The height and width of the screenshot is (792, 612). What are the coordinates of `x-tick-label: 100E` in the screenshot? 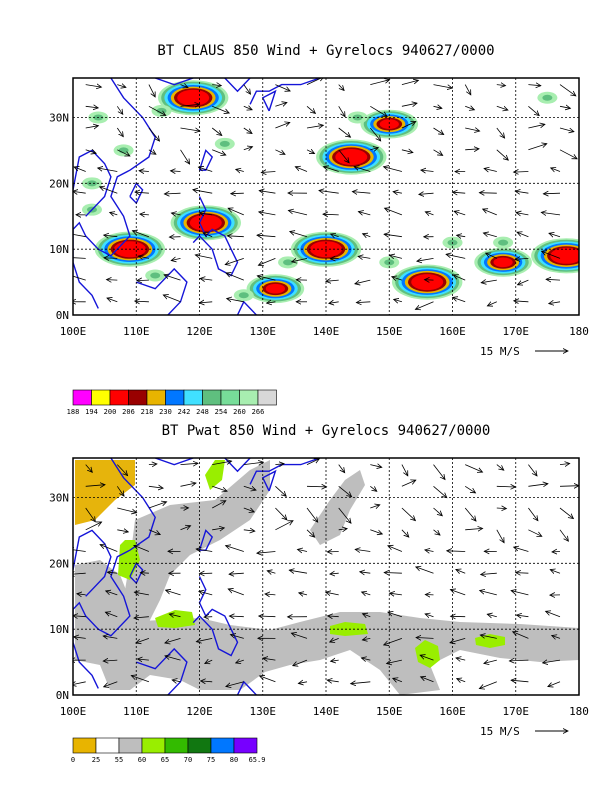 It's located at (73, 711).